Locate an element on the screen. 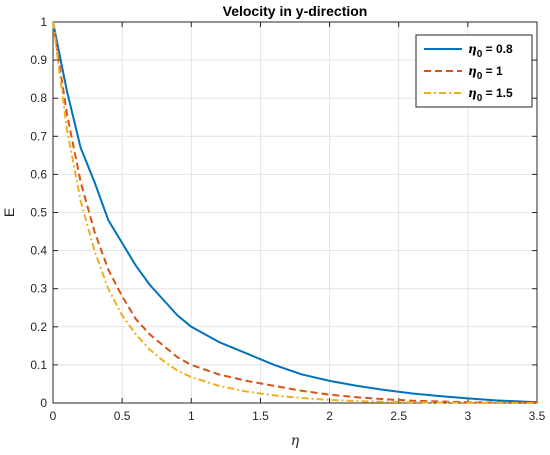  y-tick-label: 0.8 is located at coordinates (38, 98).